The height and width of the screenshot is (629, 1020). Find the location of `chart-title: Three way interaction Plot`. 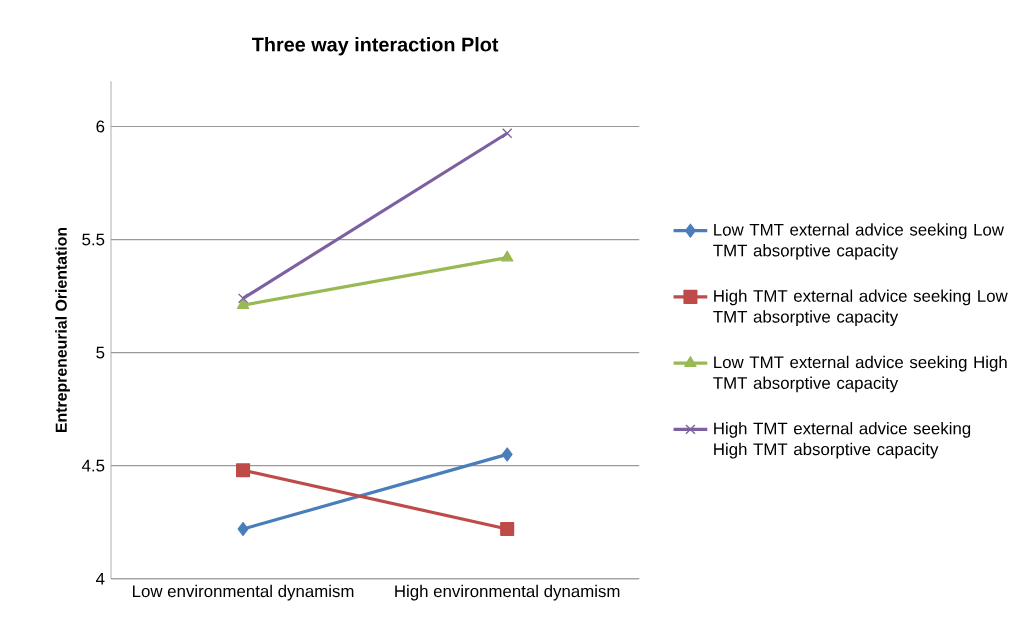

chart-title: Three way interaction Plot is located at coordinates (375, 46).